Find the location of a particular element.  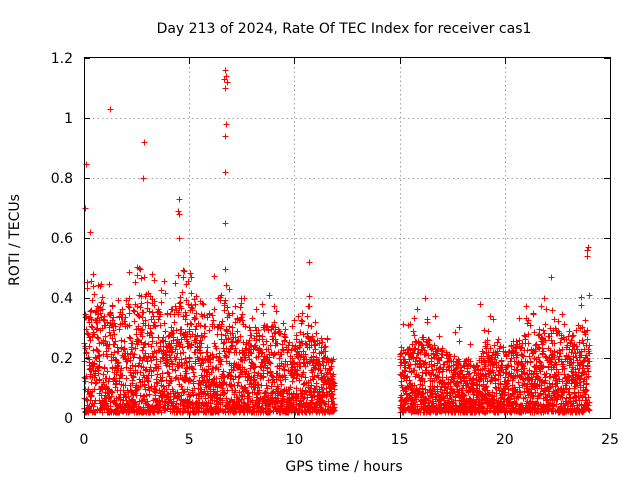

x-tick-label: 20 is located at coordinates (505, 440).